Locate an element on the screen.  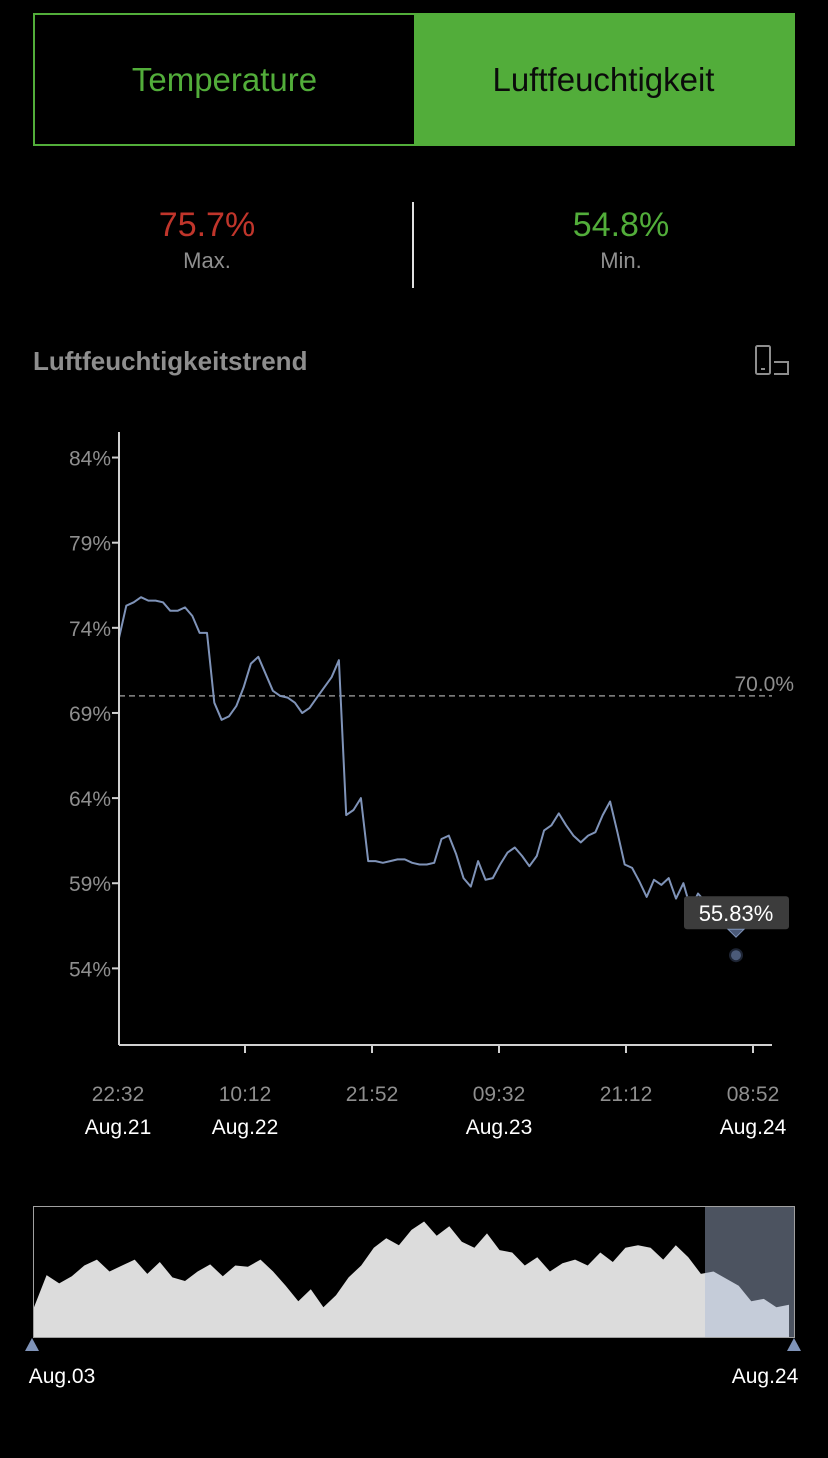
overview-area is located at coordinates (411, 1279).